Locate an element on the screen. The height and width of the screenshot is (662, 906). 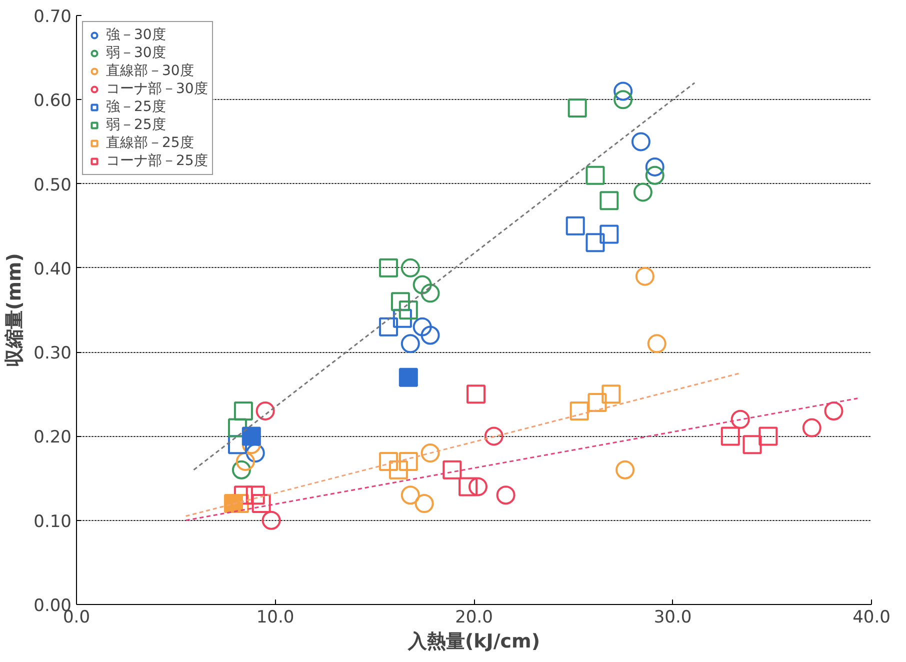
y-tick-label: 0.20 is located at coordinates (53, 438).